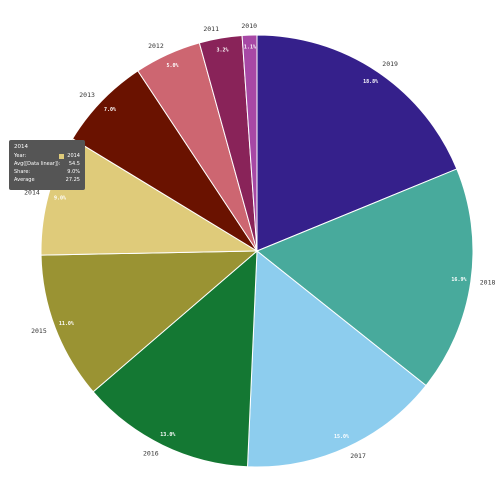 The width and height of the screenshot is (501, 493). I want to click on tooltip-swatch, so click(62, 156).